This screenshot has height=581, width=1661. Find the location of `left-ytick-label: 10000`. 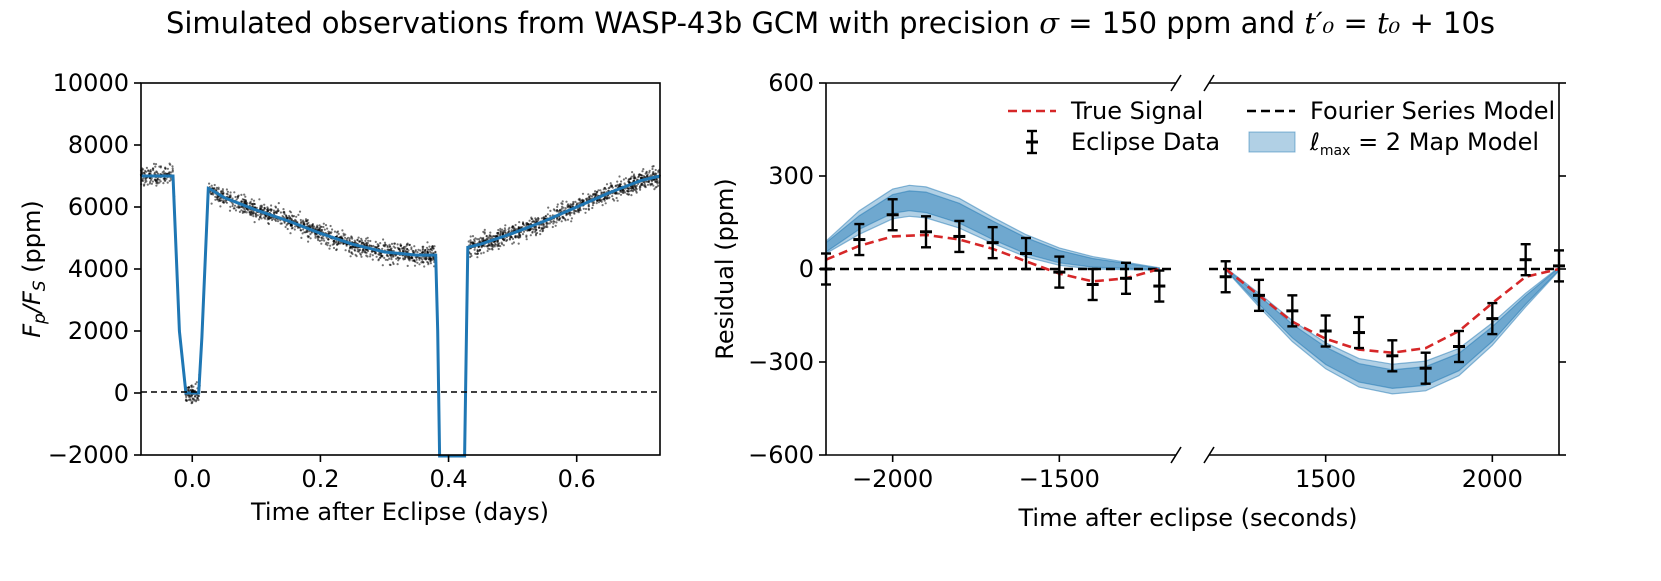

left-ytick-label: 10000 is located at coordinates (91, 83).